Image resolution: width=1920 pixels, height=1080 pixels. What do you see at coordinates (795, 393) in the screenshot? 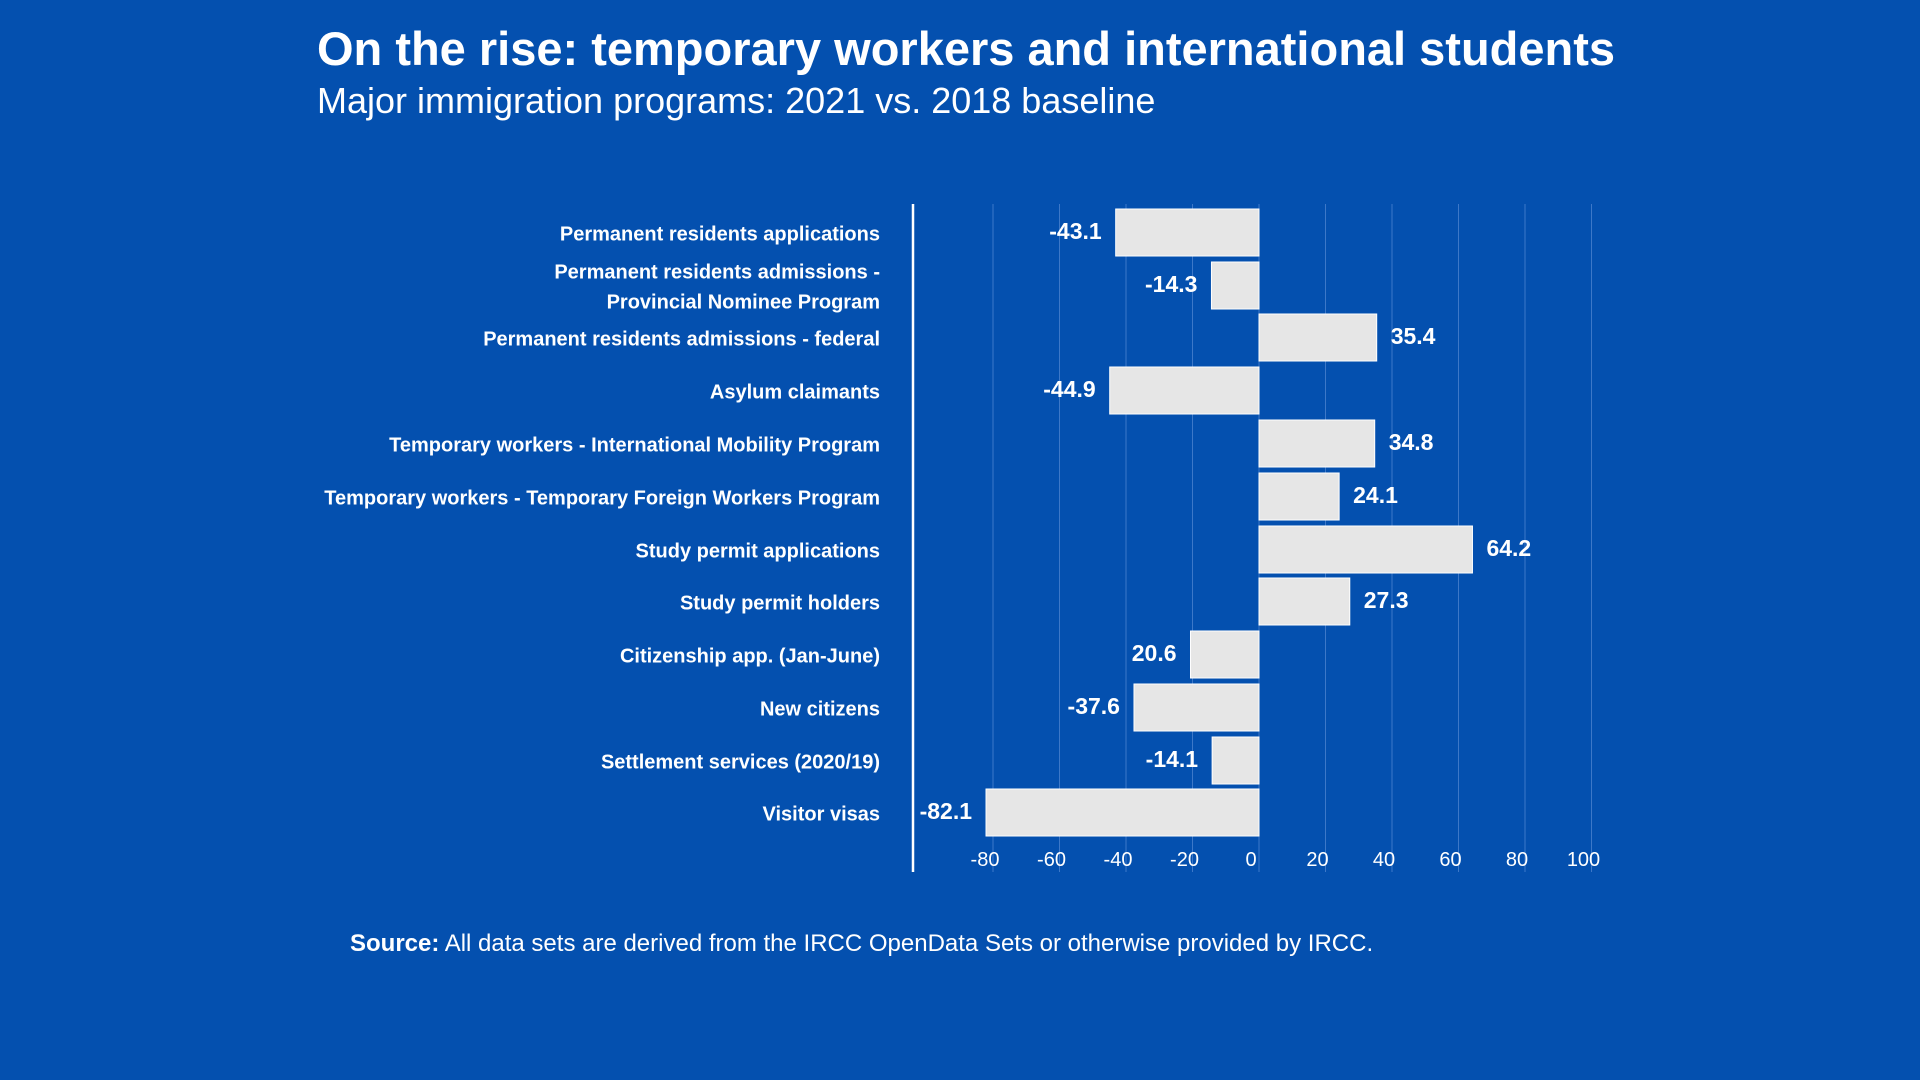
I see `category-label: Asylum claimants` at bounding box center [795, 393].